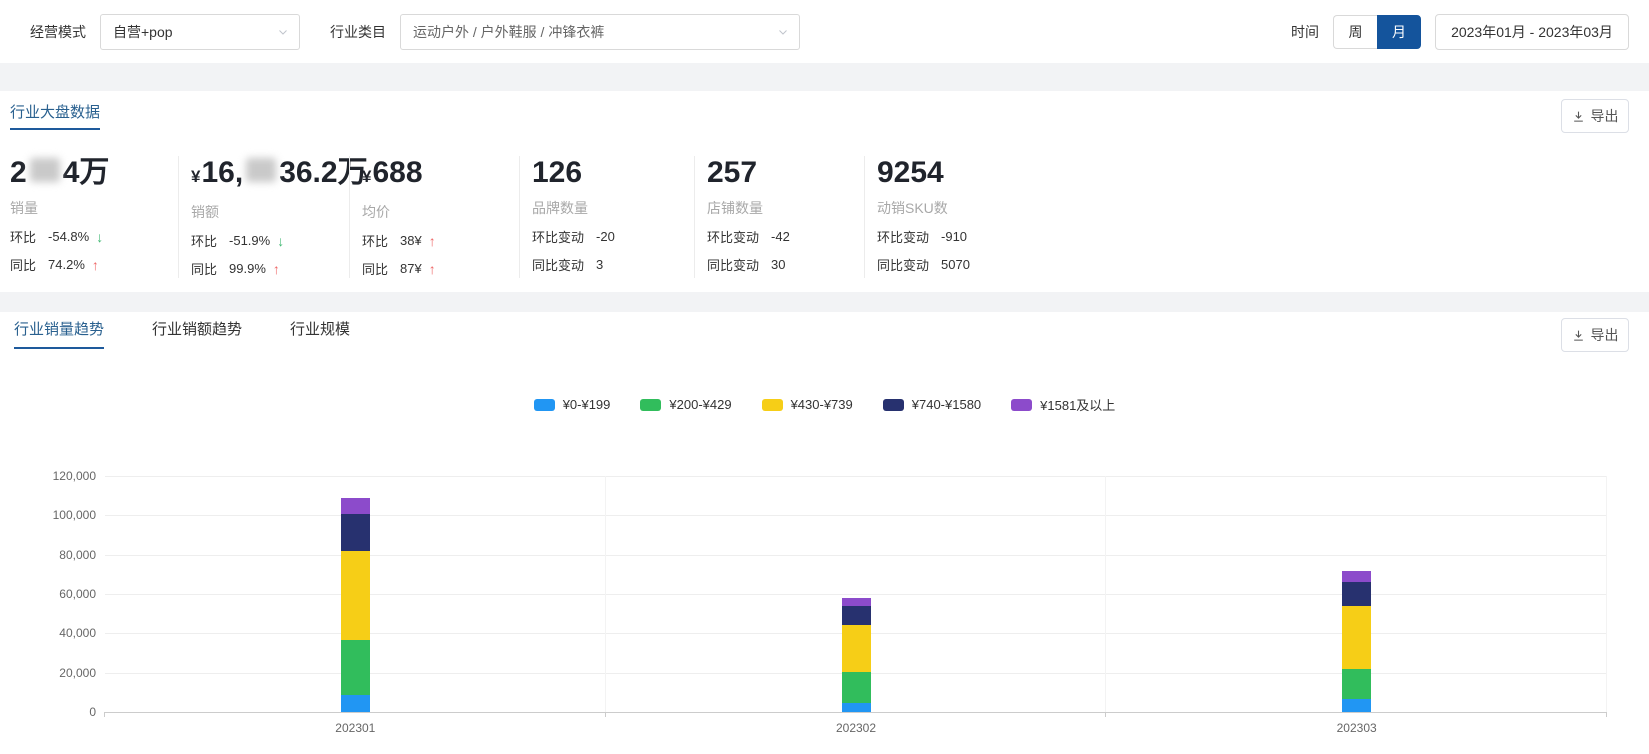 This screenshot has width=1649, height=754. I want to click on y-axis-tick-label: 80,000, so click(77, 554).